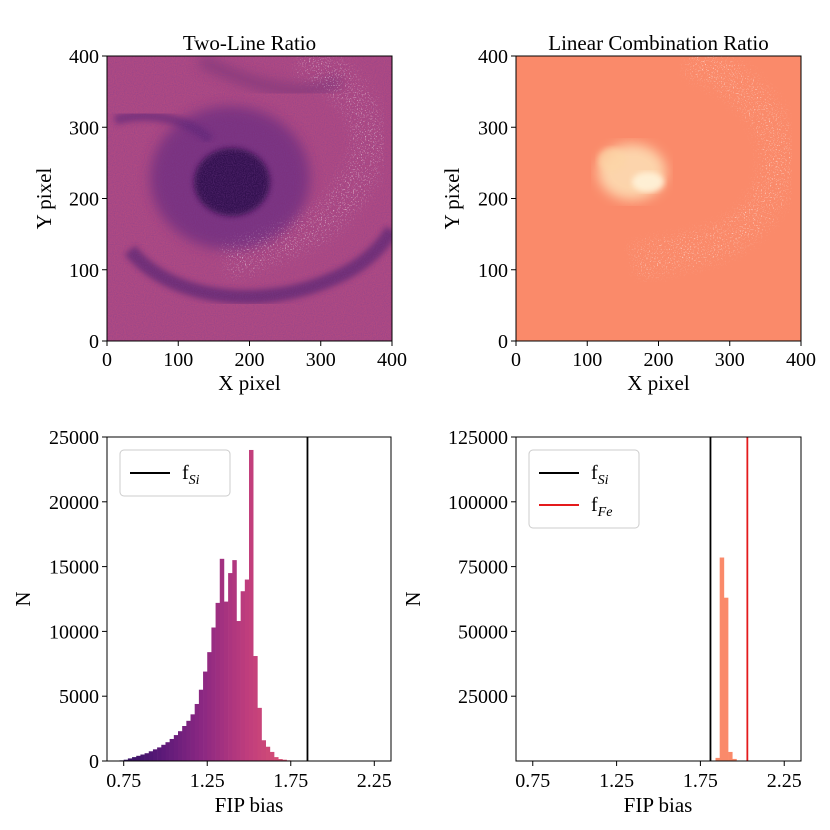  What do you see at coordinates (23, 598) in the screenshot?
I see `two-line-histogram-ylabel: N` at bounding box center [23, 598].